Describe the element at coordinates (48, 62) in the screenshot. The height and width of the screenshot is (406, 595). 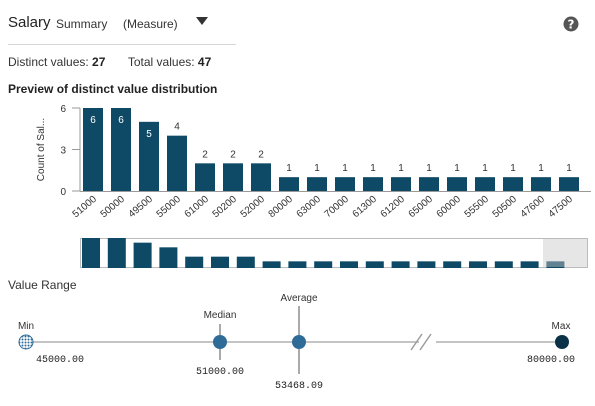
I see `distinct-values-label: Distinct values:` at that location.